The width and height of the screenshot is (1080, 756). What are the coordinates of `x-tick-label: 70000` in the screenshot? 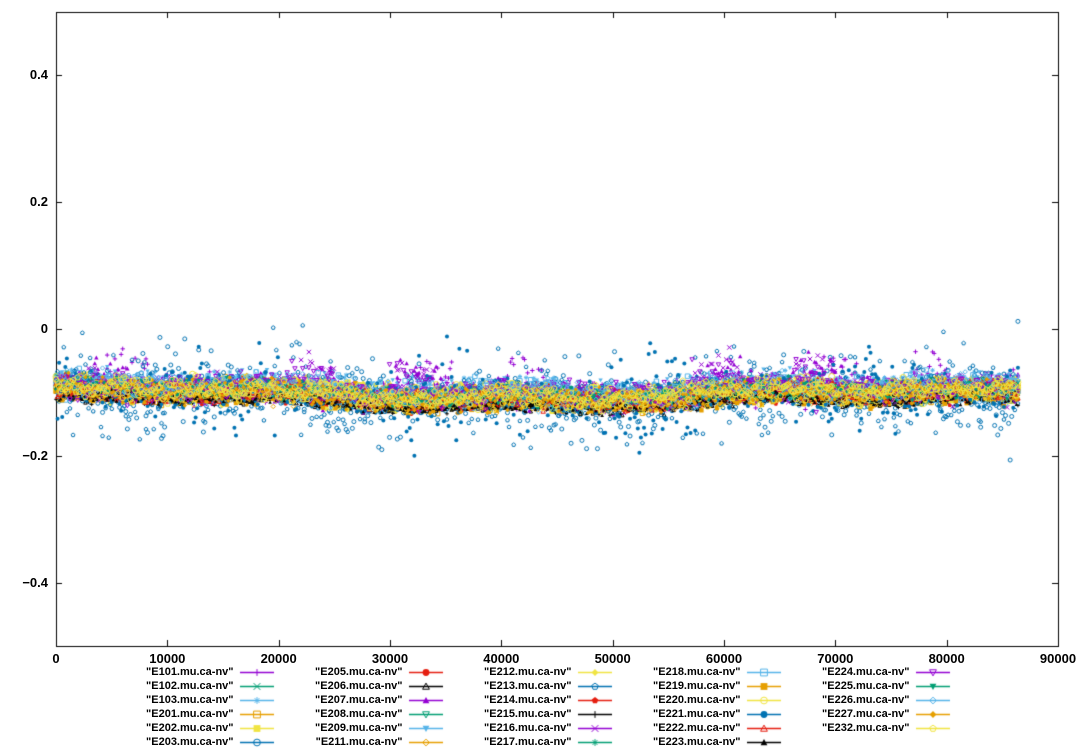 It's located at (835, 658).